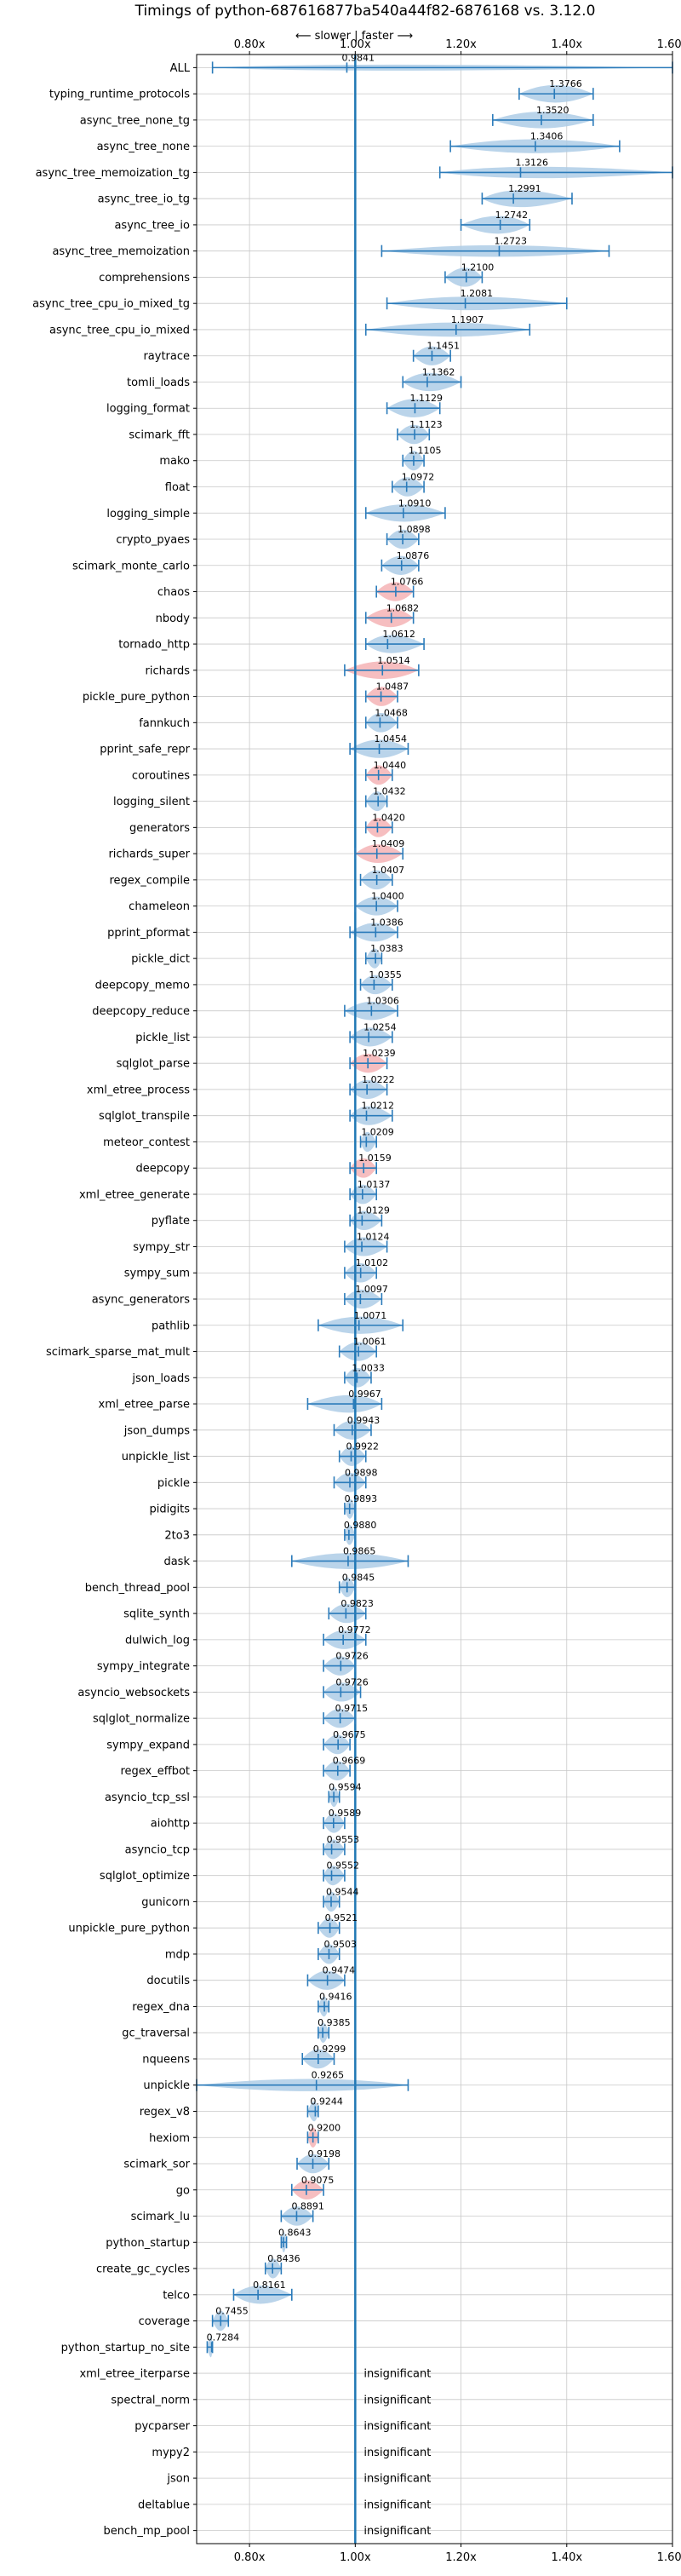 Image resolution: width=681 pixels, height=2576 pixels. Describe the element at coordinates (369, 1342) in the screenshot. I see `value-label: 1.0061` at that location.